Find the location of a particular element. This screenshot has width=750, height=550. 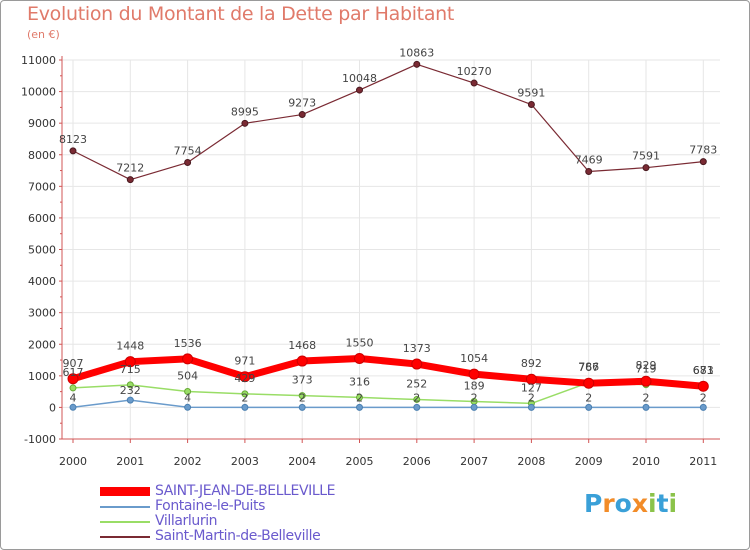

y-tick-label: -1000 is located at coordinates (40, 439).